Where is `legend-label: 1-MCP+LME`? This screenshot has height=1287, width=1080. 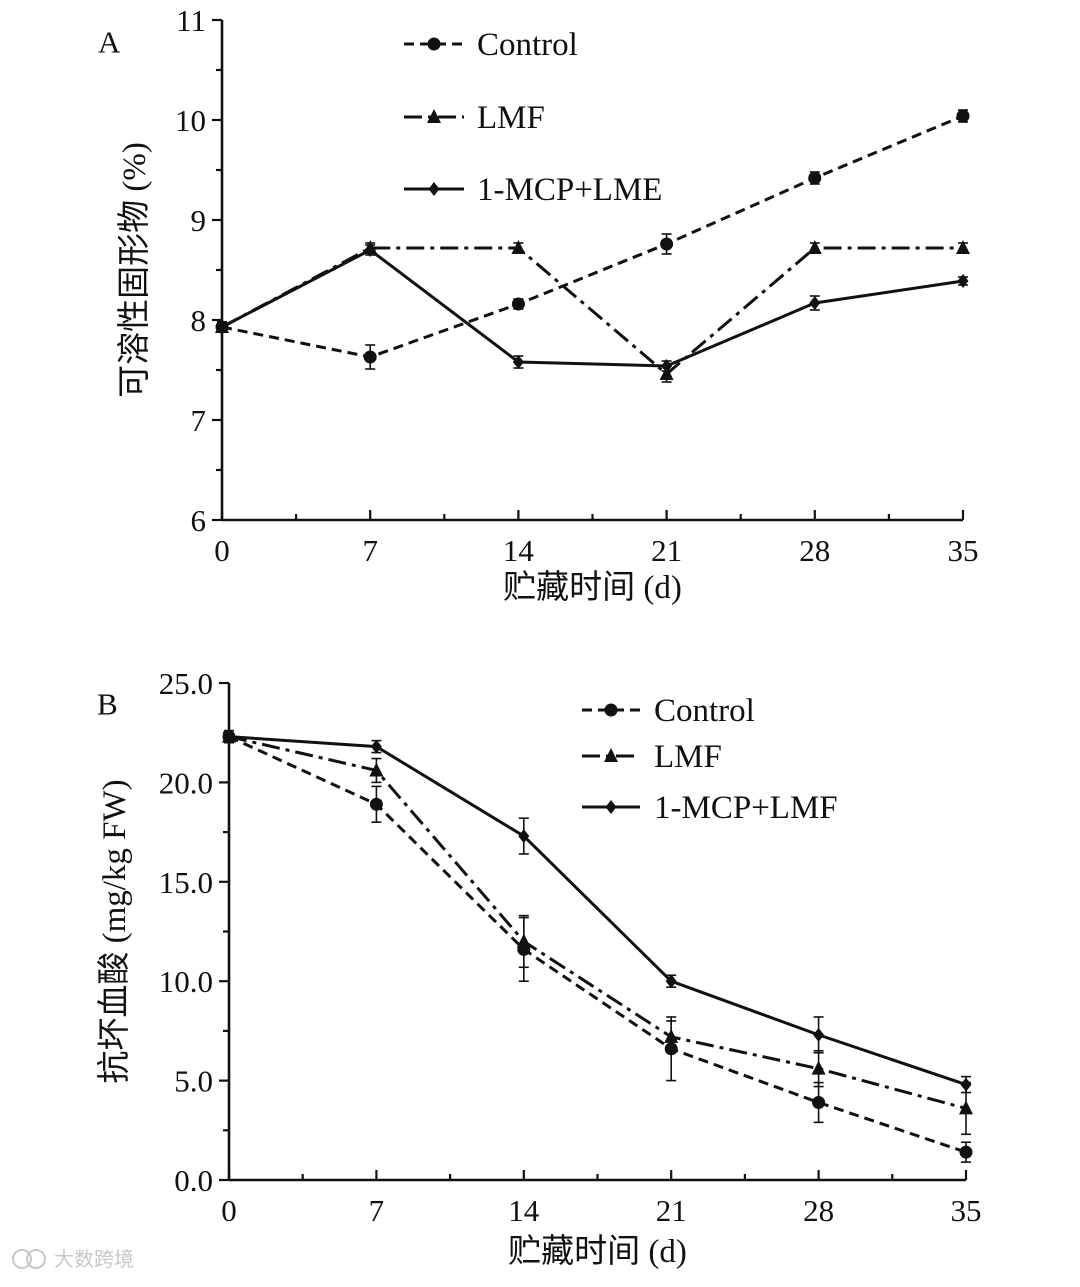 legend-label: 1-MCP+LME is located at coordinates (569, 190).